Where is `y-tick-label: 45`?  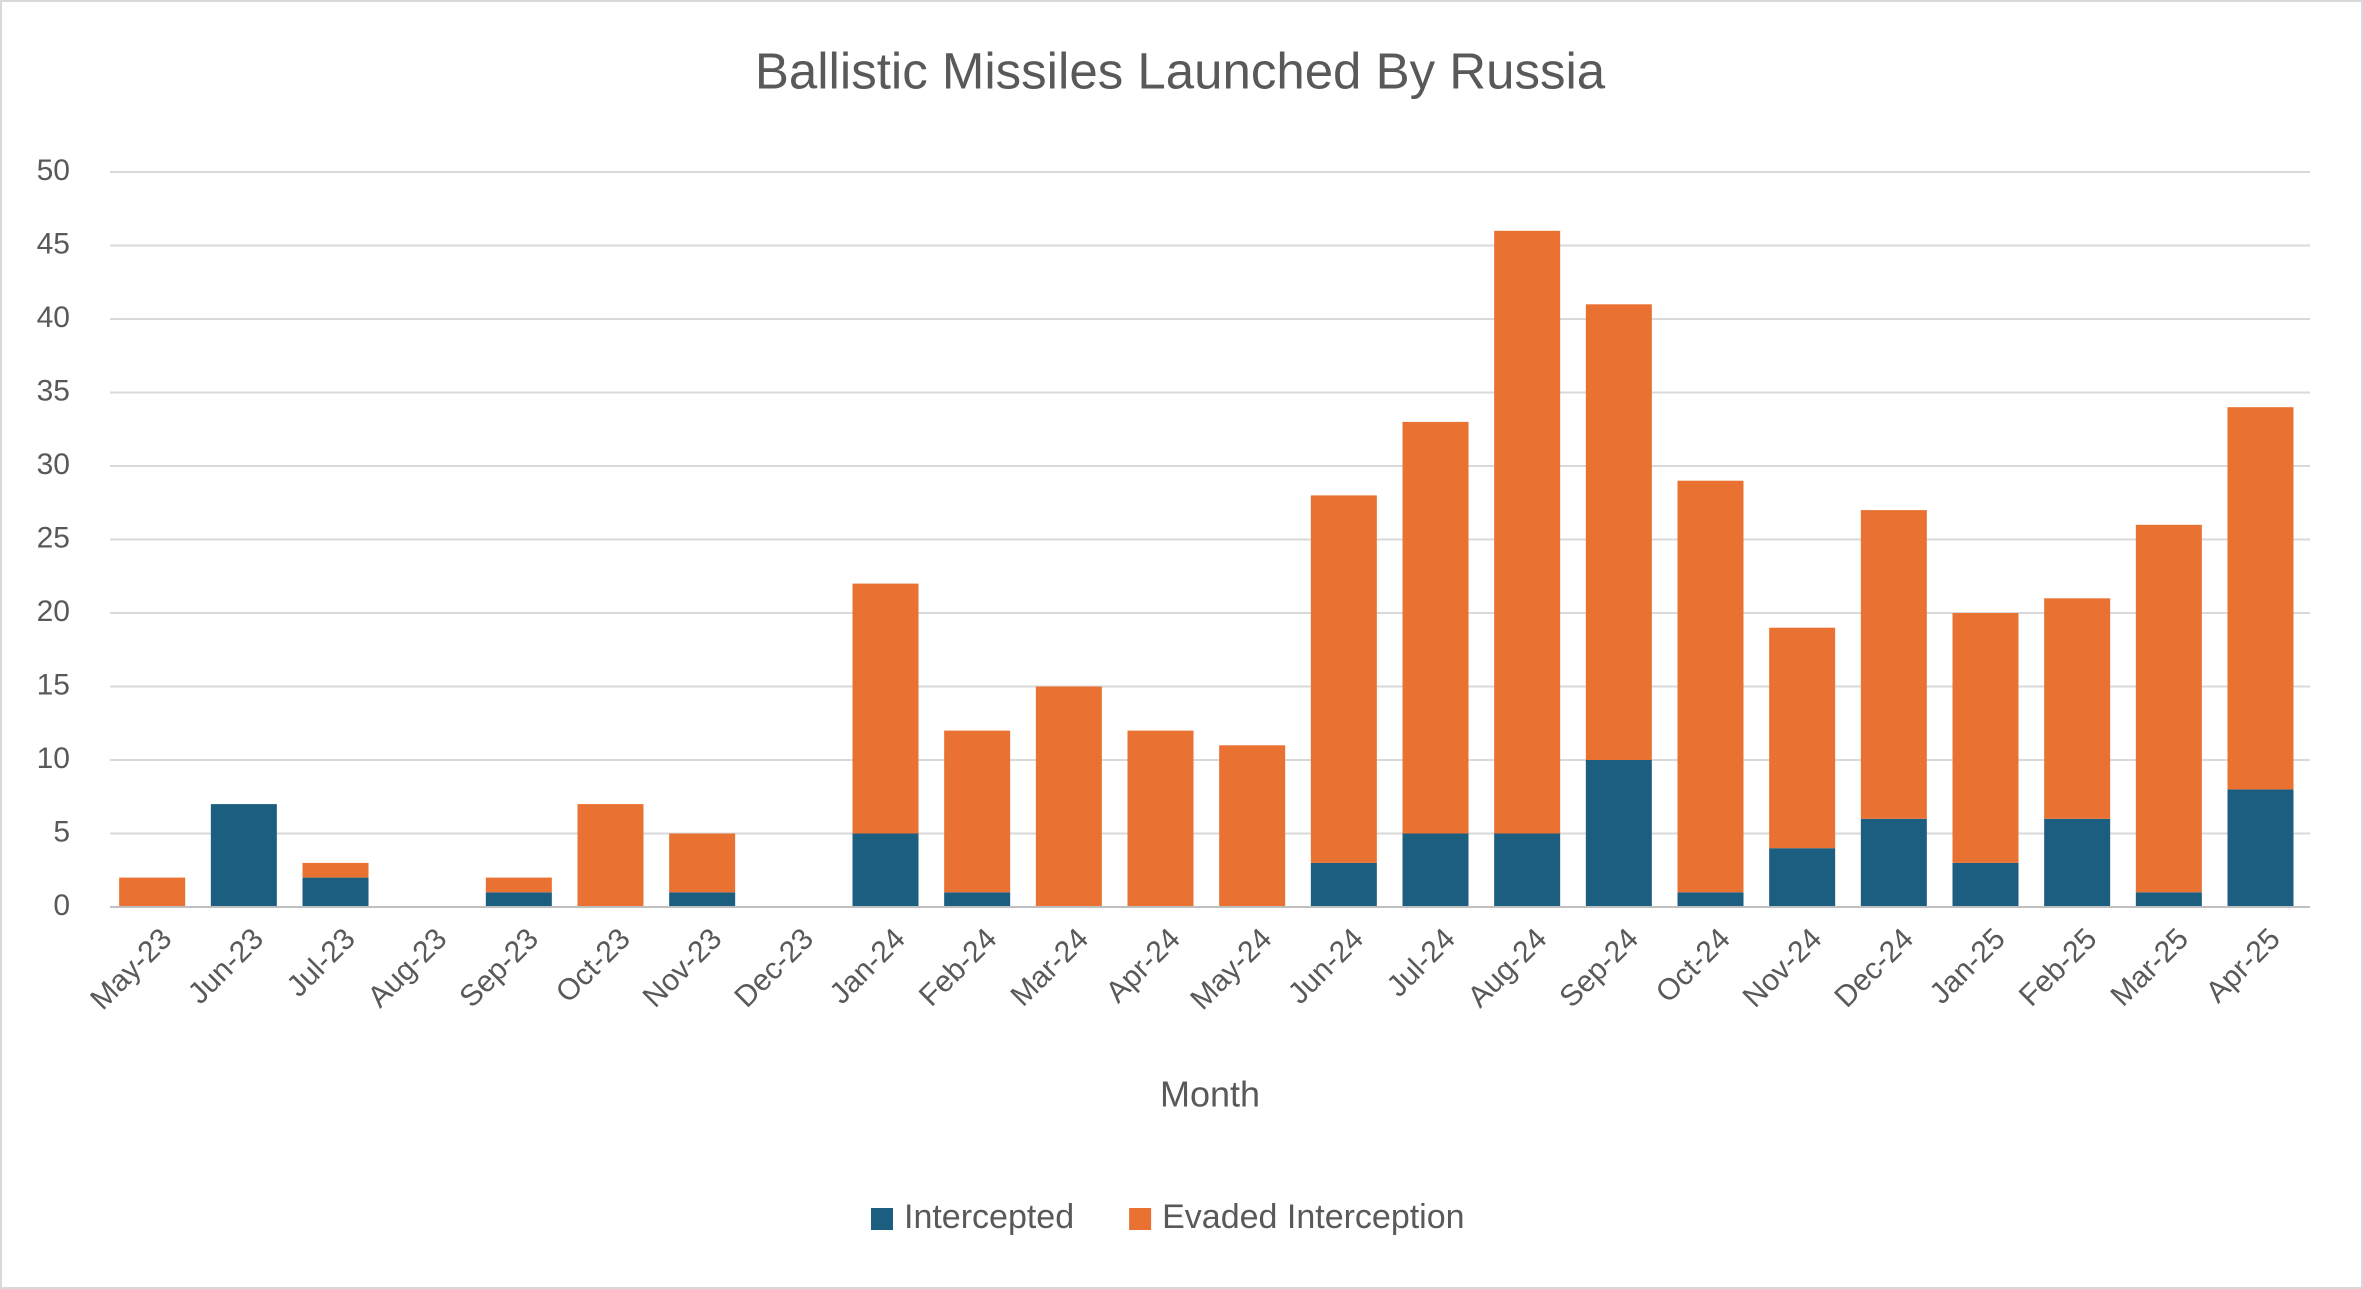 y-tick-label: 45 is located at coordinates (53, 243).